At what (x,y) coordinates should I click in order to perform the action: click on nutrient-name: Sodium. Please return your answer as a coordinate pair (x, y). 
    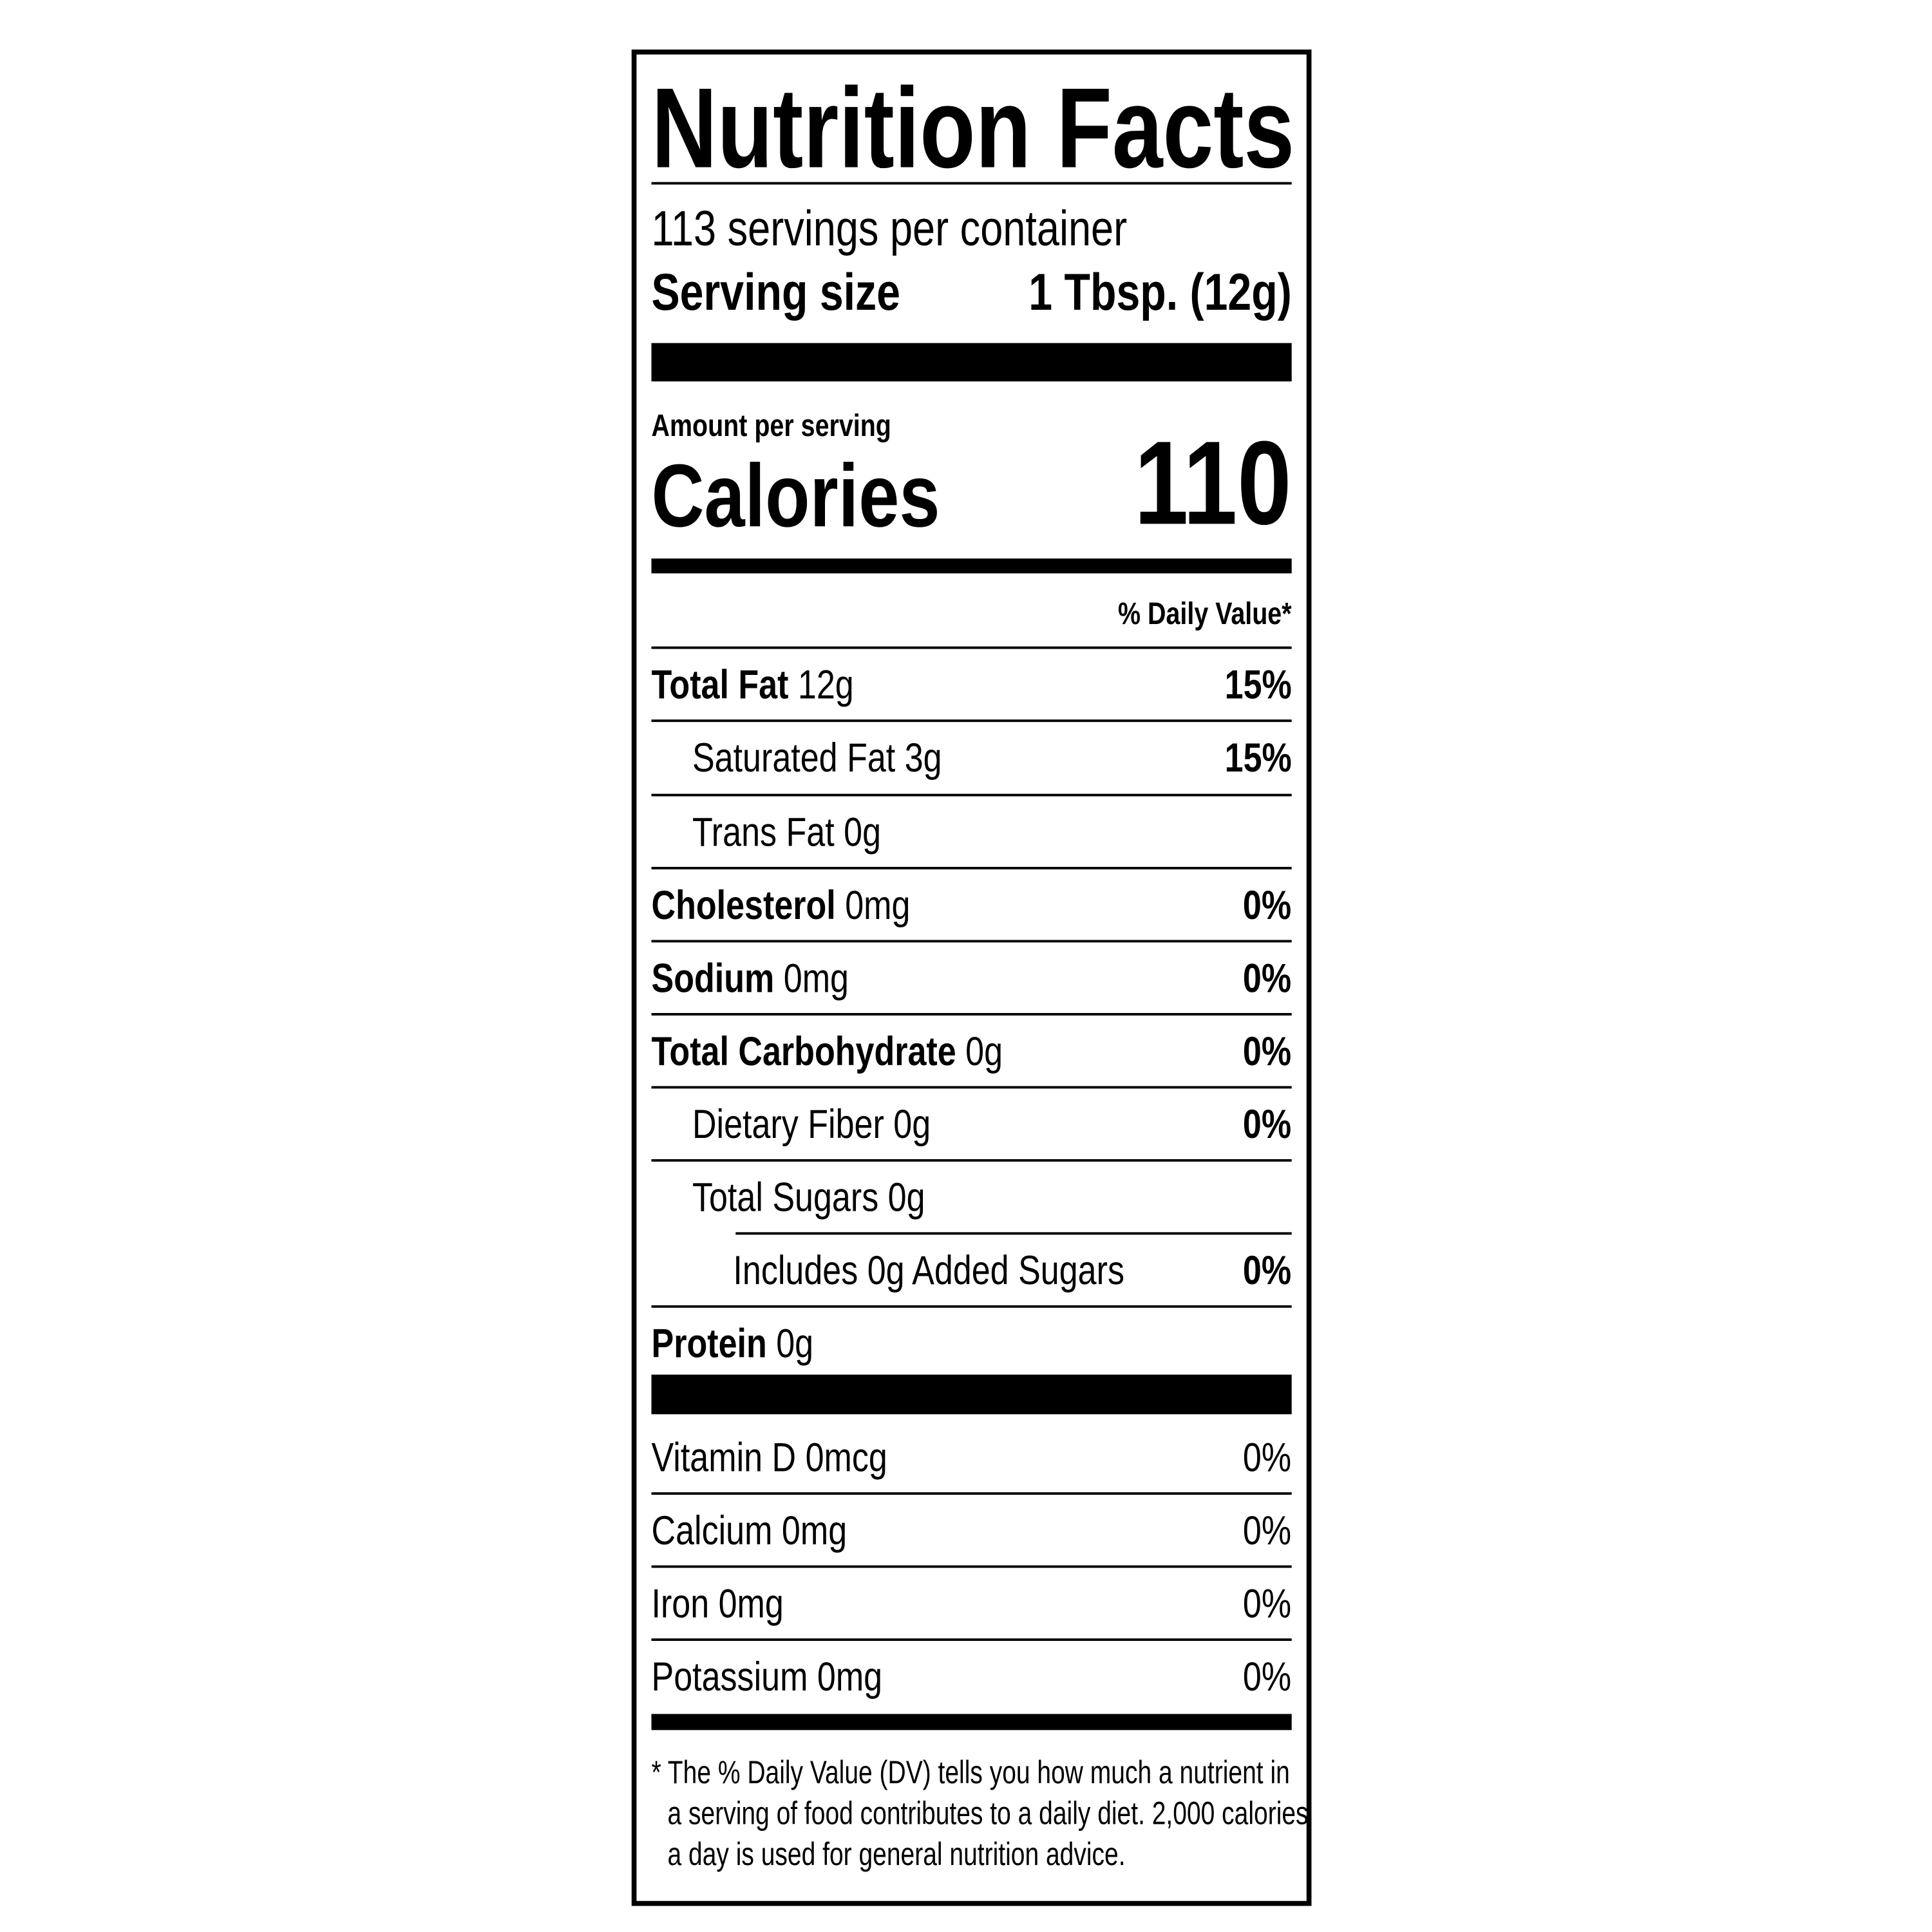
    Looking at the image, I should click on (713, 977).